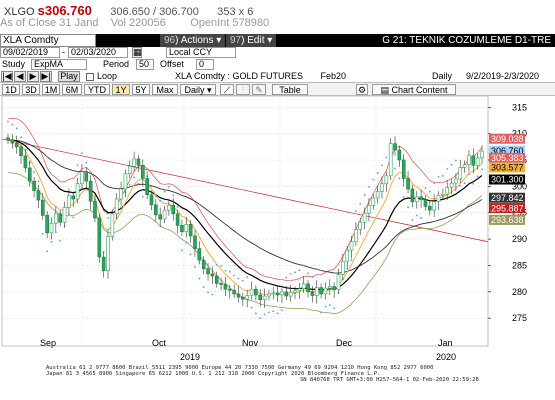 This screenshot has height=400, width=555. What do you see at coordinates (97, 89) in the screenshot?
I see `tab-ytd: YTD` at bounding box center [97, 89].